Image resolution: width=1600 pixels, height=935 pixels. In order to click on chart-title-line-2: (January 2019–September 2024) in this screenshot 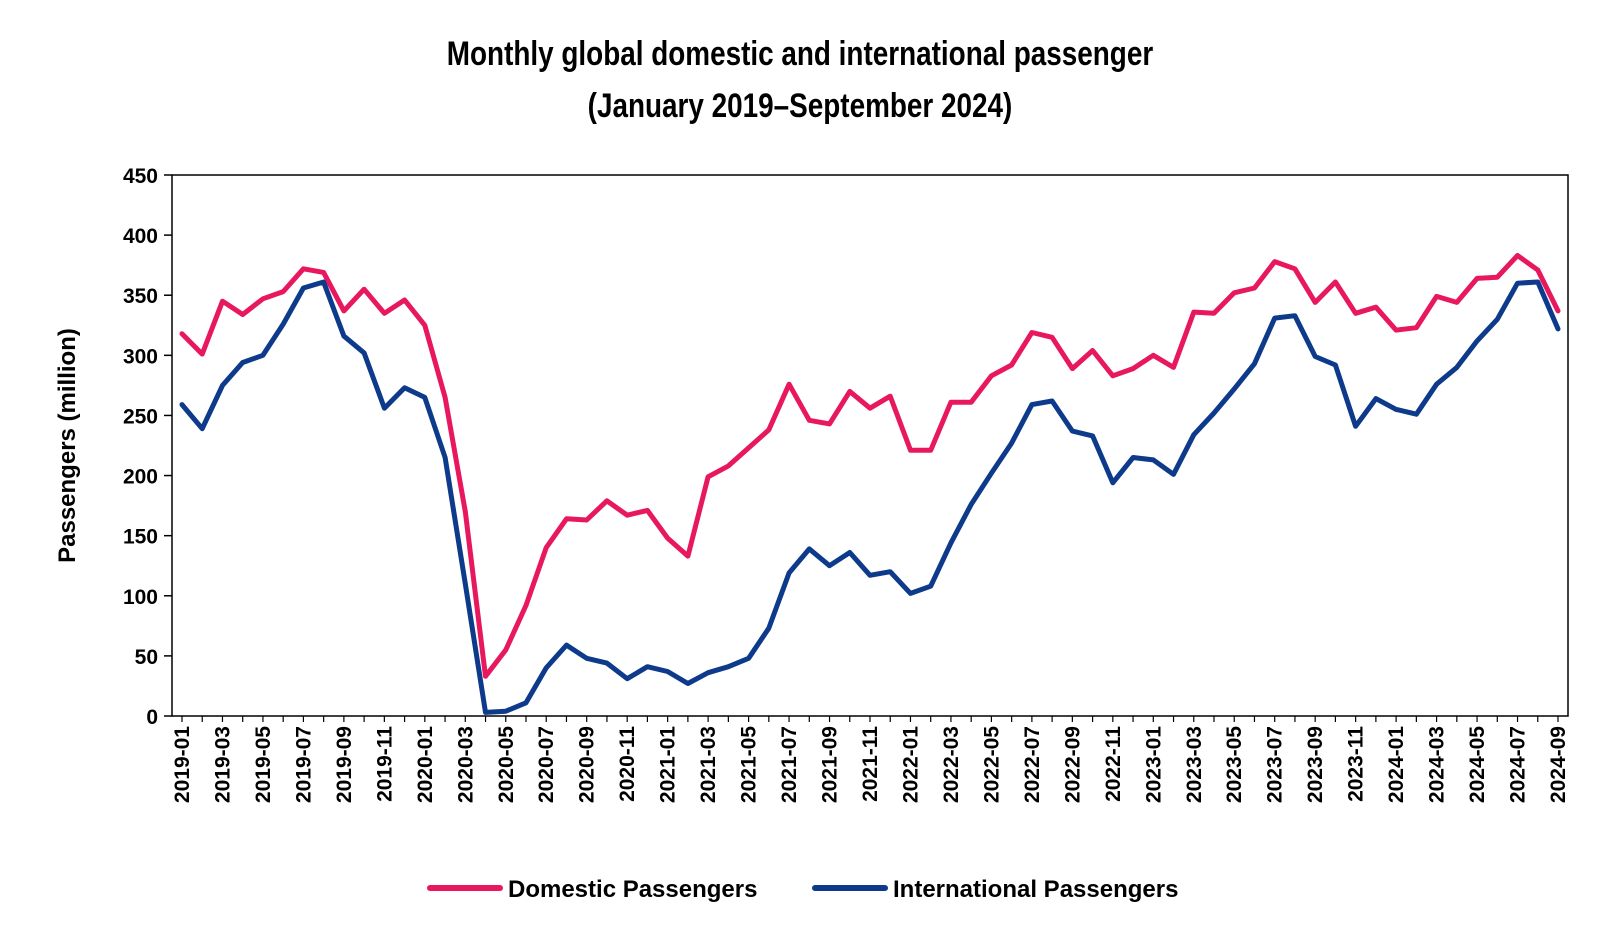, I will do `click(800, 106)`.